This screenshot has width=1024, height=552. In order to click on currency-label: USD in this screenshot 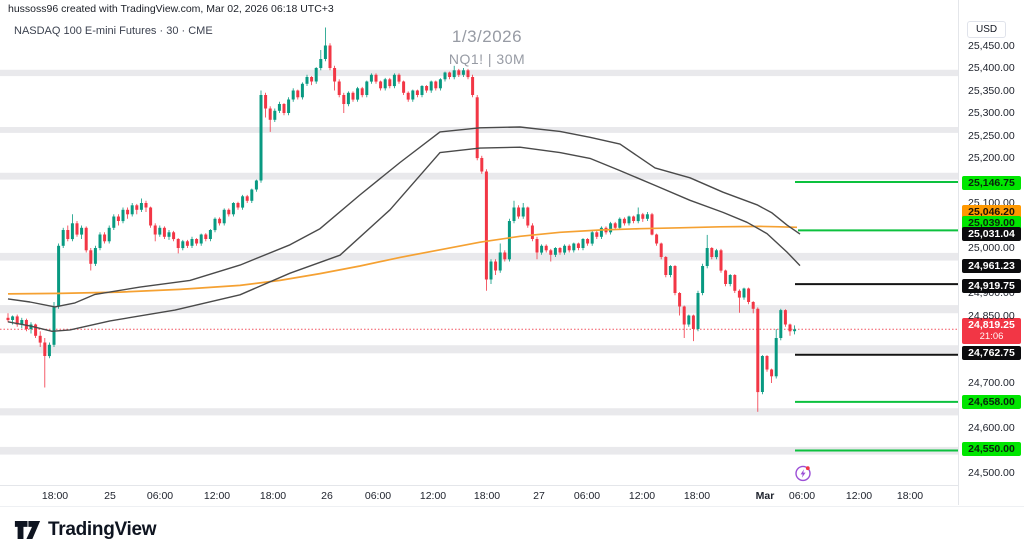, I will do `click(987, 29)`.